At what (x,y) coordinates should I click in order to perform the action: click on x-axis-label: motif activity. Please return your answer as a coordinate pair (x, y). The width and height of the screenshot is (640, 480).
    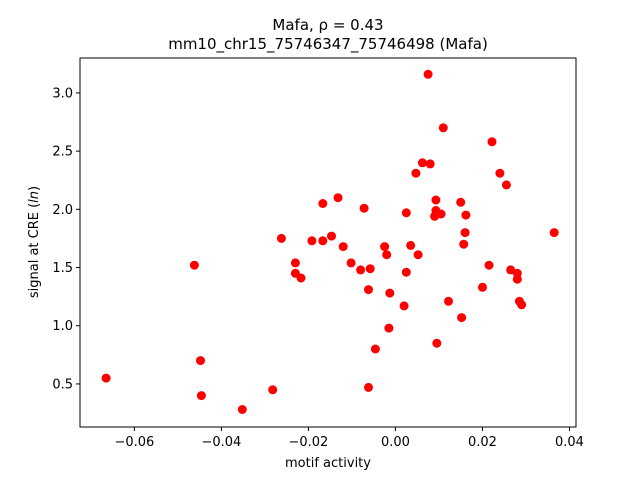
    Looking at the image, I should click on (328, 463).